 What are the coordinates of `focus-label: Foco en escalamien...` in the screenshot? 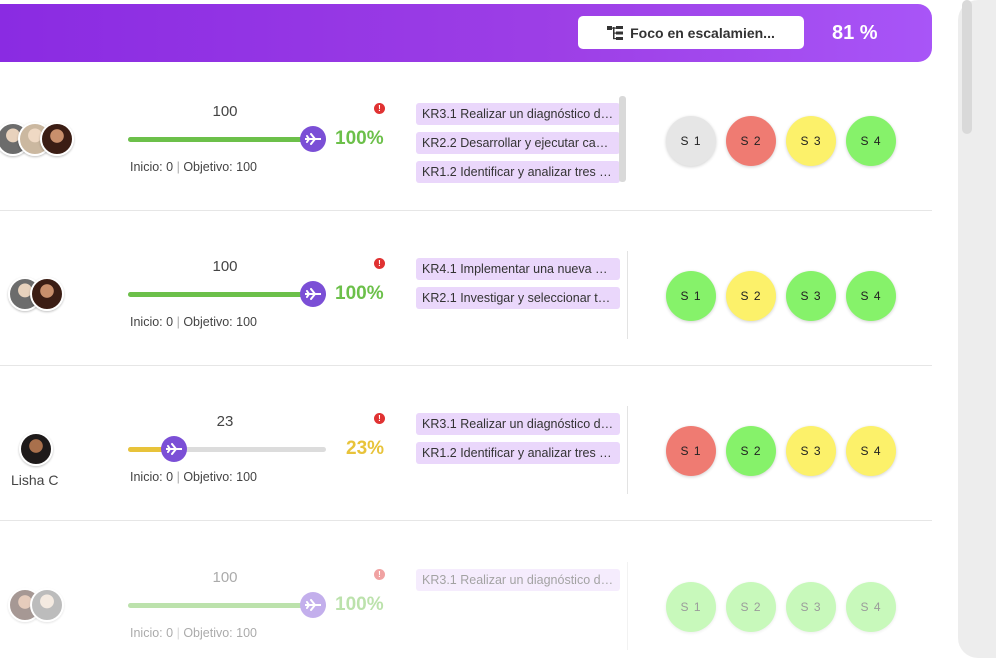 It's located at (702, 32).